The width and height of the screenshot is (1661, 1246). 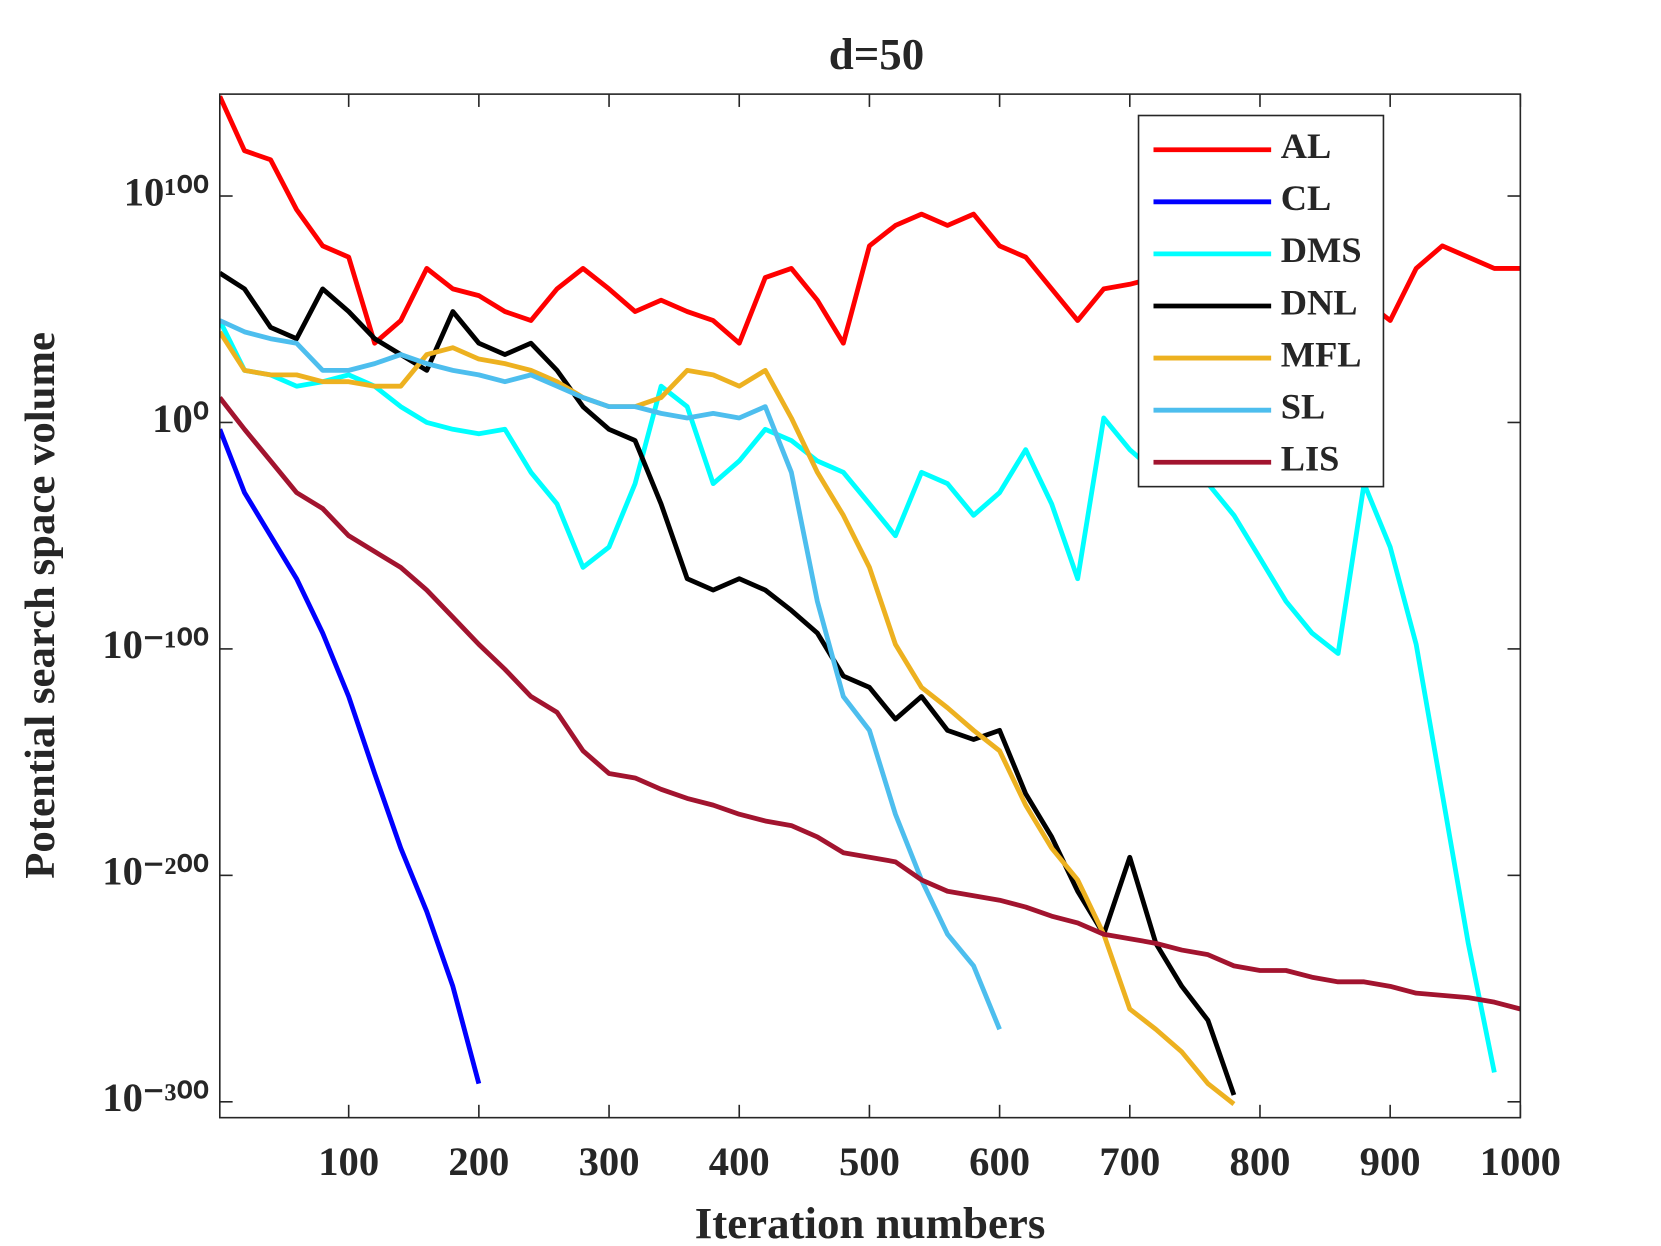 I want to click on x-tick-label: 100, so click(x=348, y=1161).